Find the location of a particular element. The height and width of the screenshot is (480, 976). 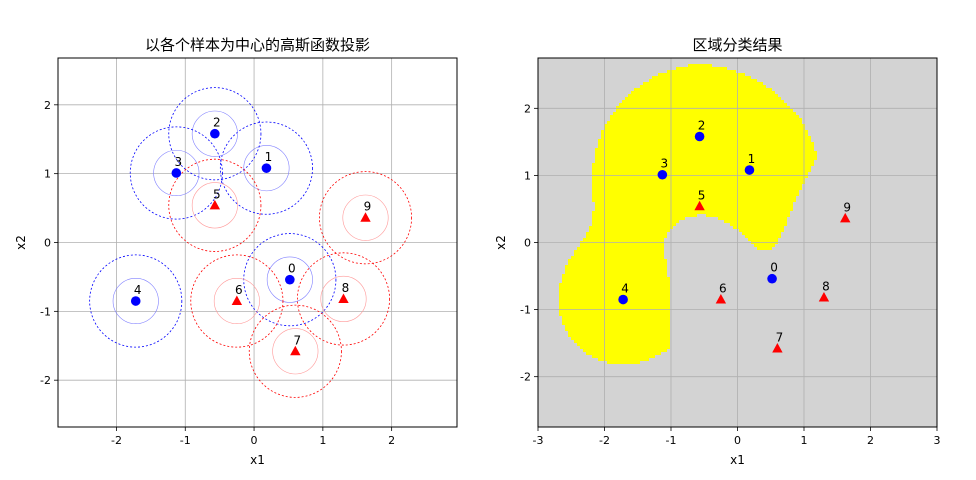

right-point-label-8: 8 is located at coordinates (826, 287).